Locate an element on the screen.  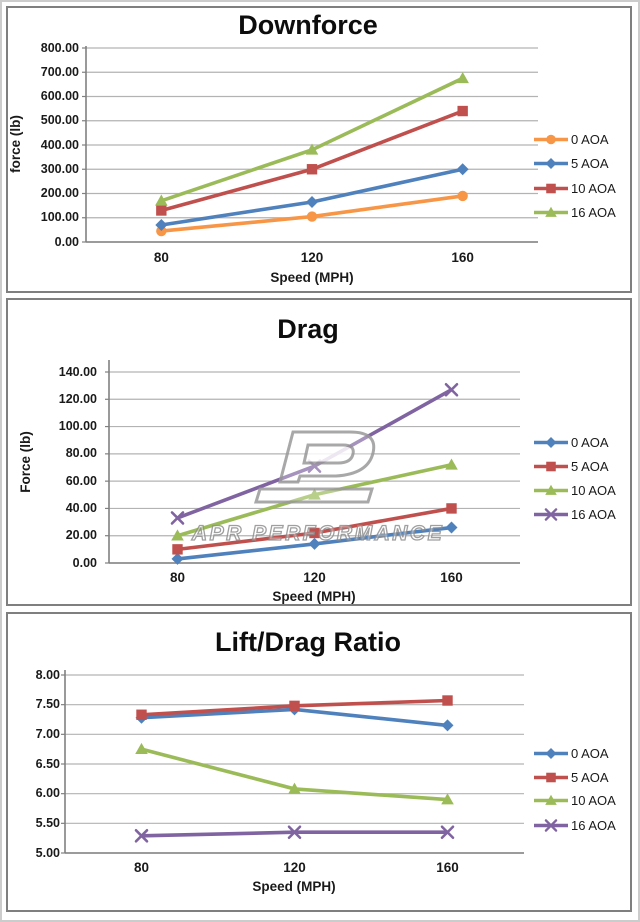
y-tick-label: 6.00 is located at coordinates (47, 793).